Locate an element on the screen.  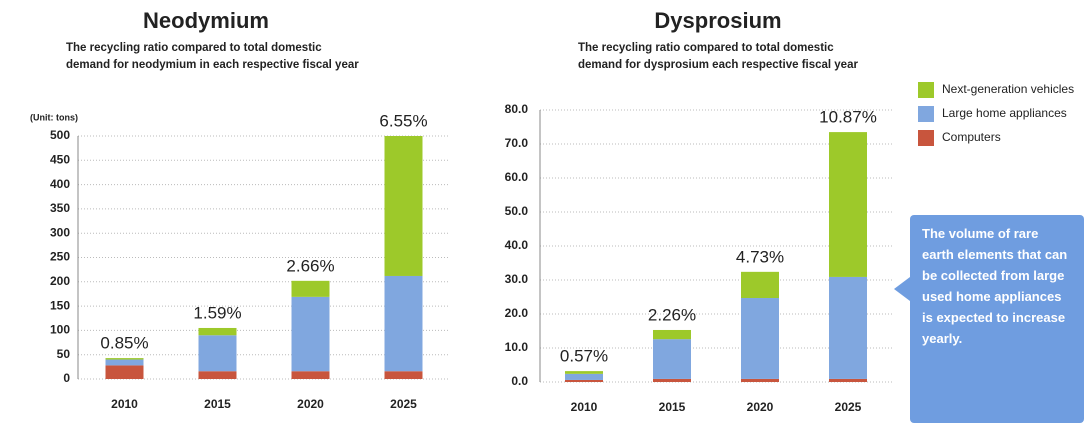
bar-annotation: 2.26% is located at coordinates (672, 314).